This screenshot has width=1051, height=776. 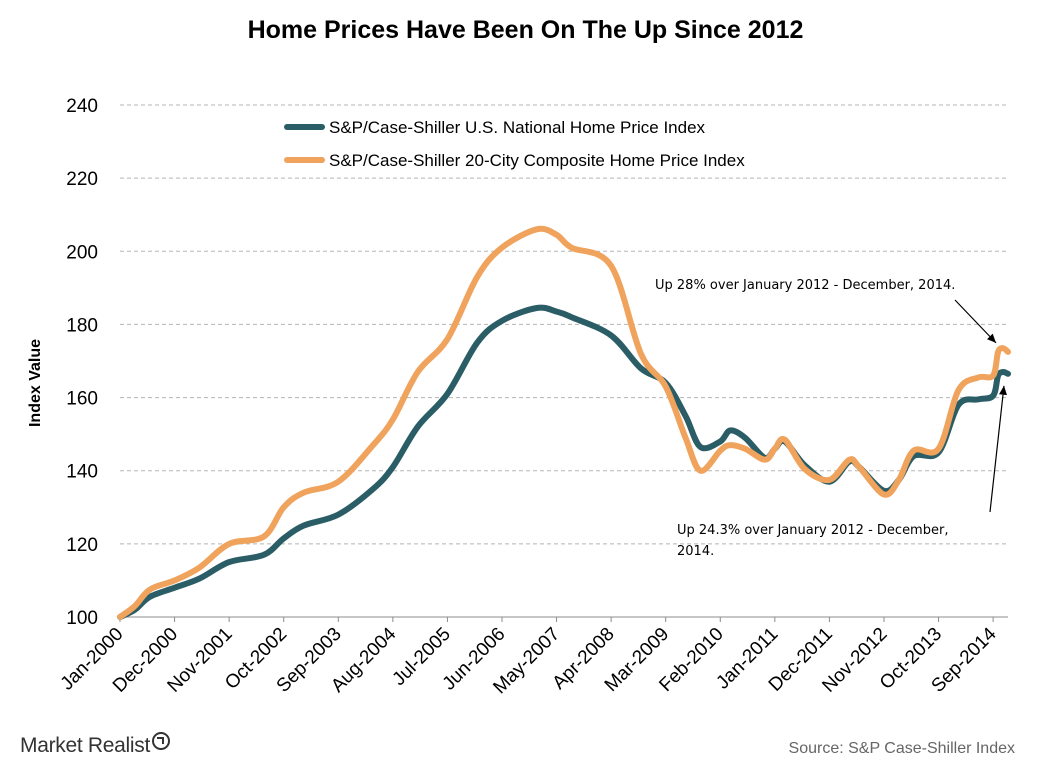 I want to click on y-tick-label: 100, so click(x=82, y=618).